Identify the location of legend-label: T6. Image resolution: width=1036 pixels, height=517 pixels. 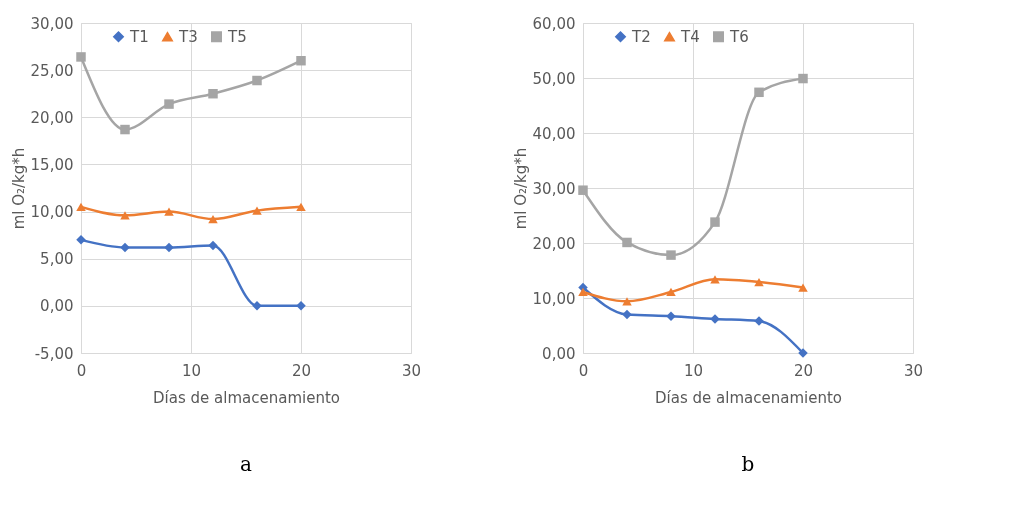
(739, 36).